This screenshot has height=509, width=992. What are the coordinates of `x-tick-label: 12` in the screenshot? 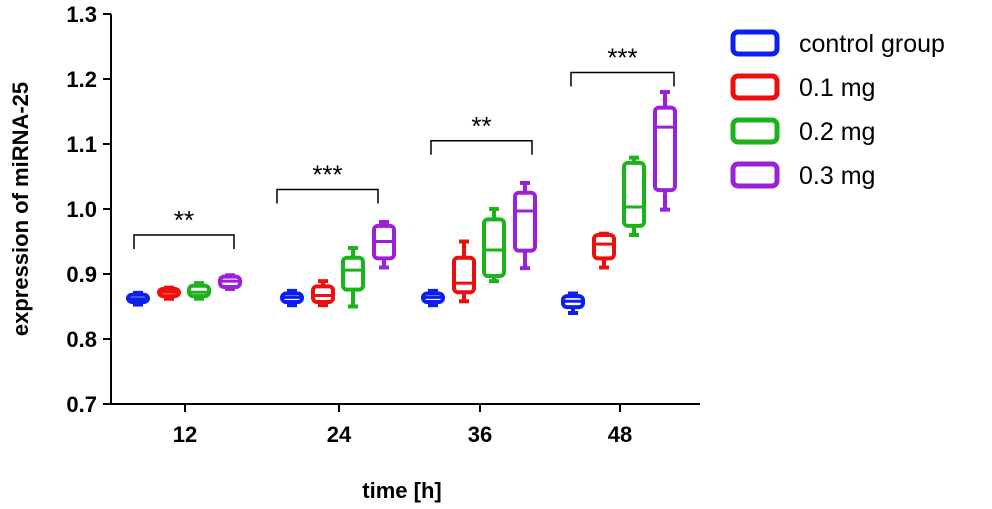 It's located at (185, 434).